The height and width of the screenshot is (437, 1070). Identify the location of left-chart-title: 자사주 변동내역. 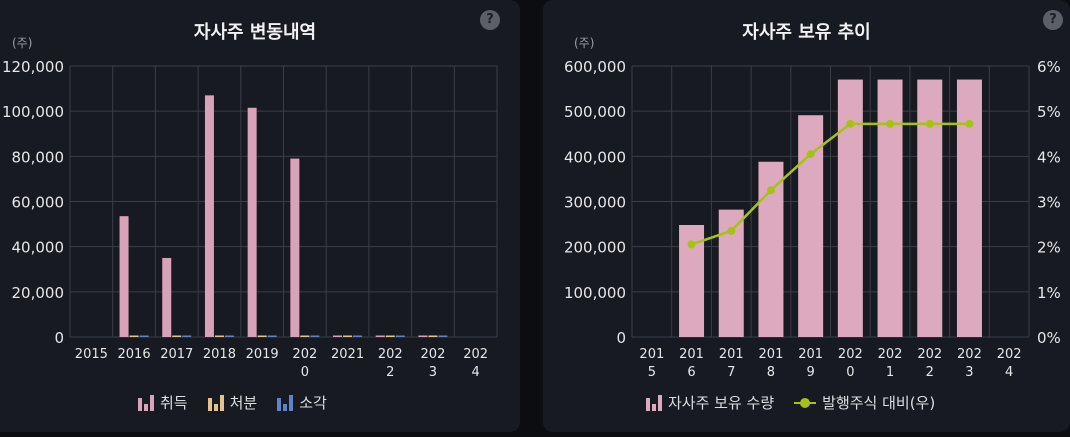
(255, 32).